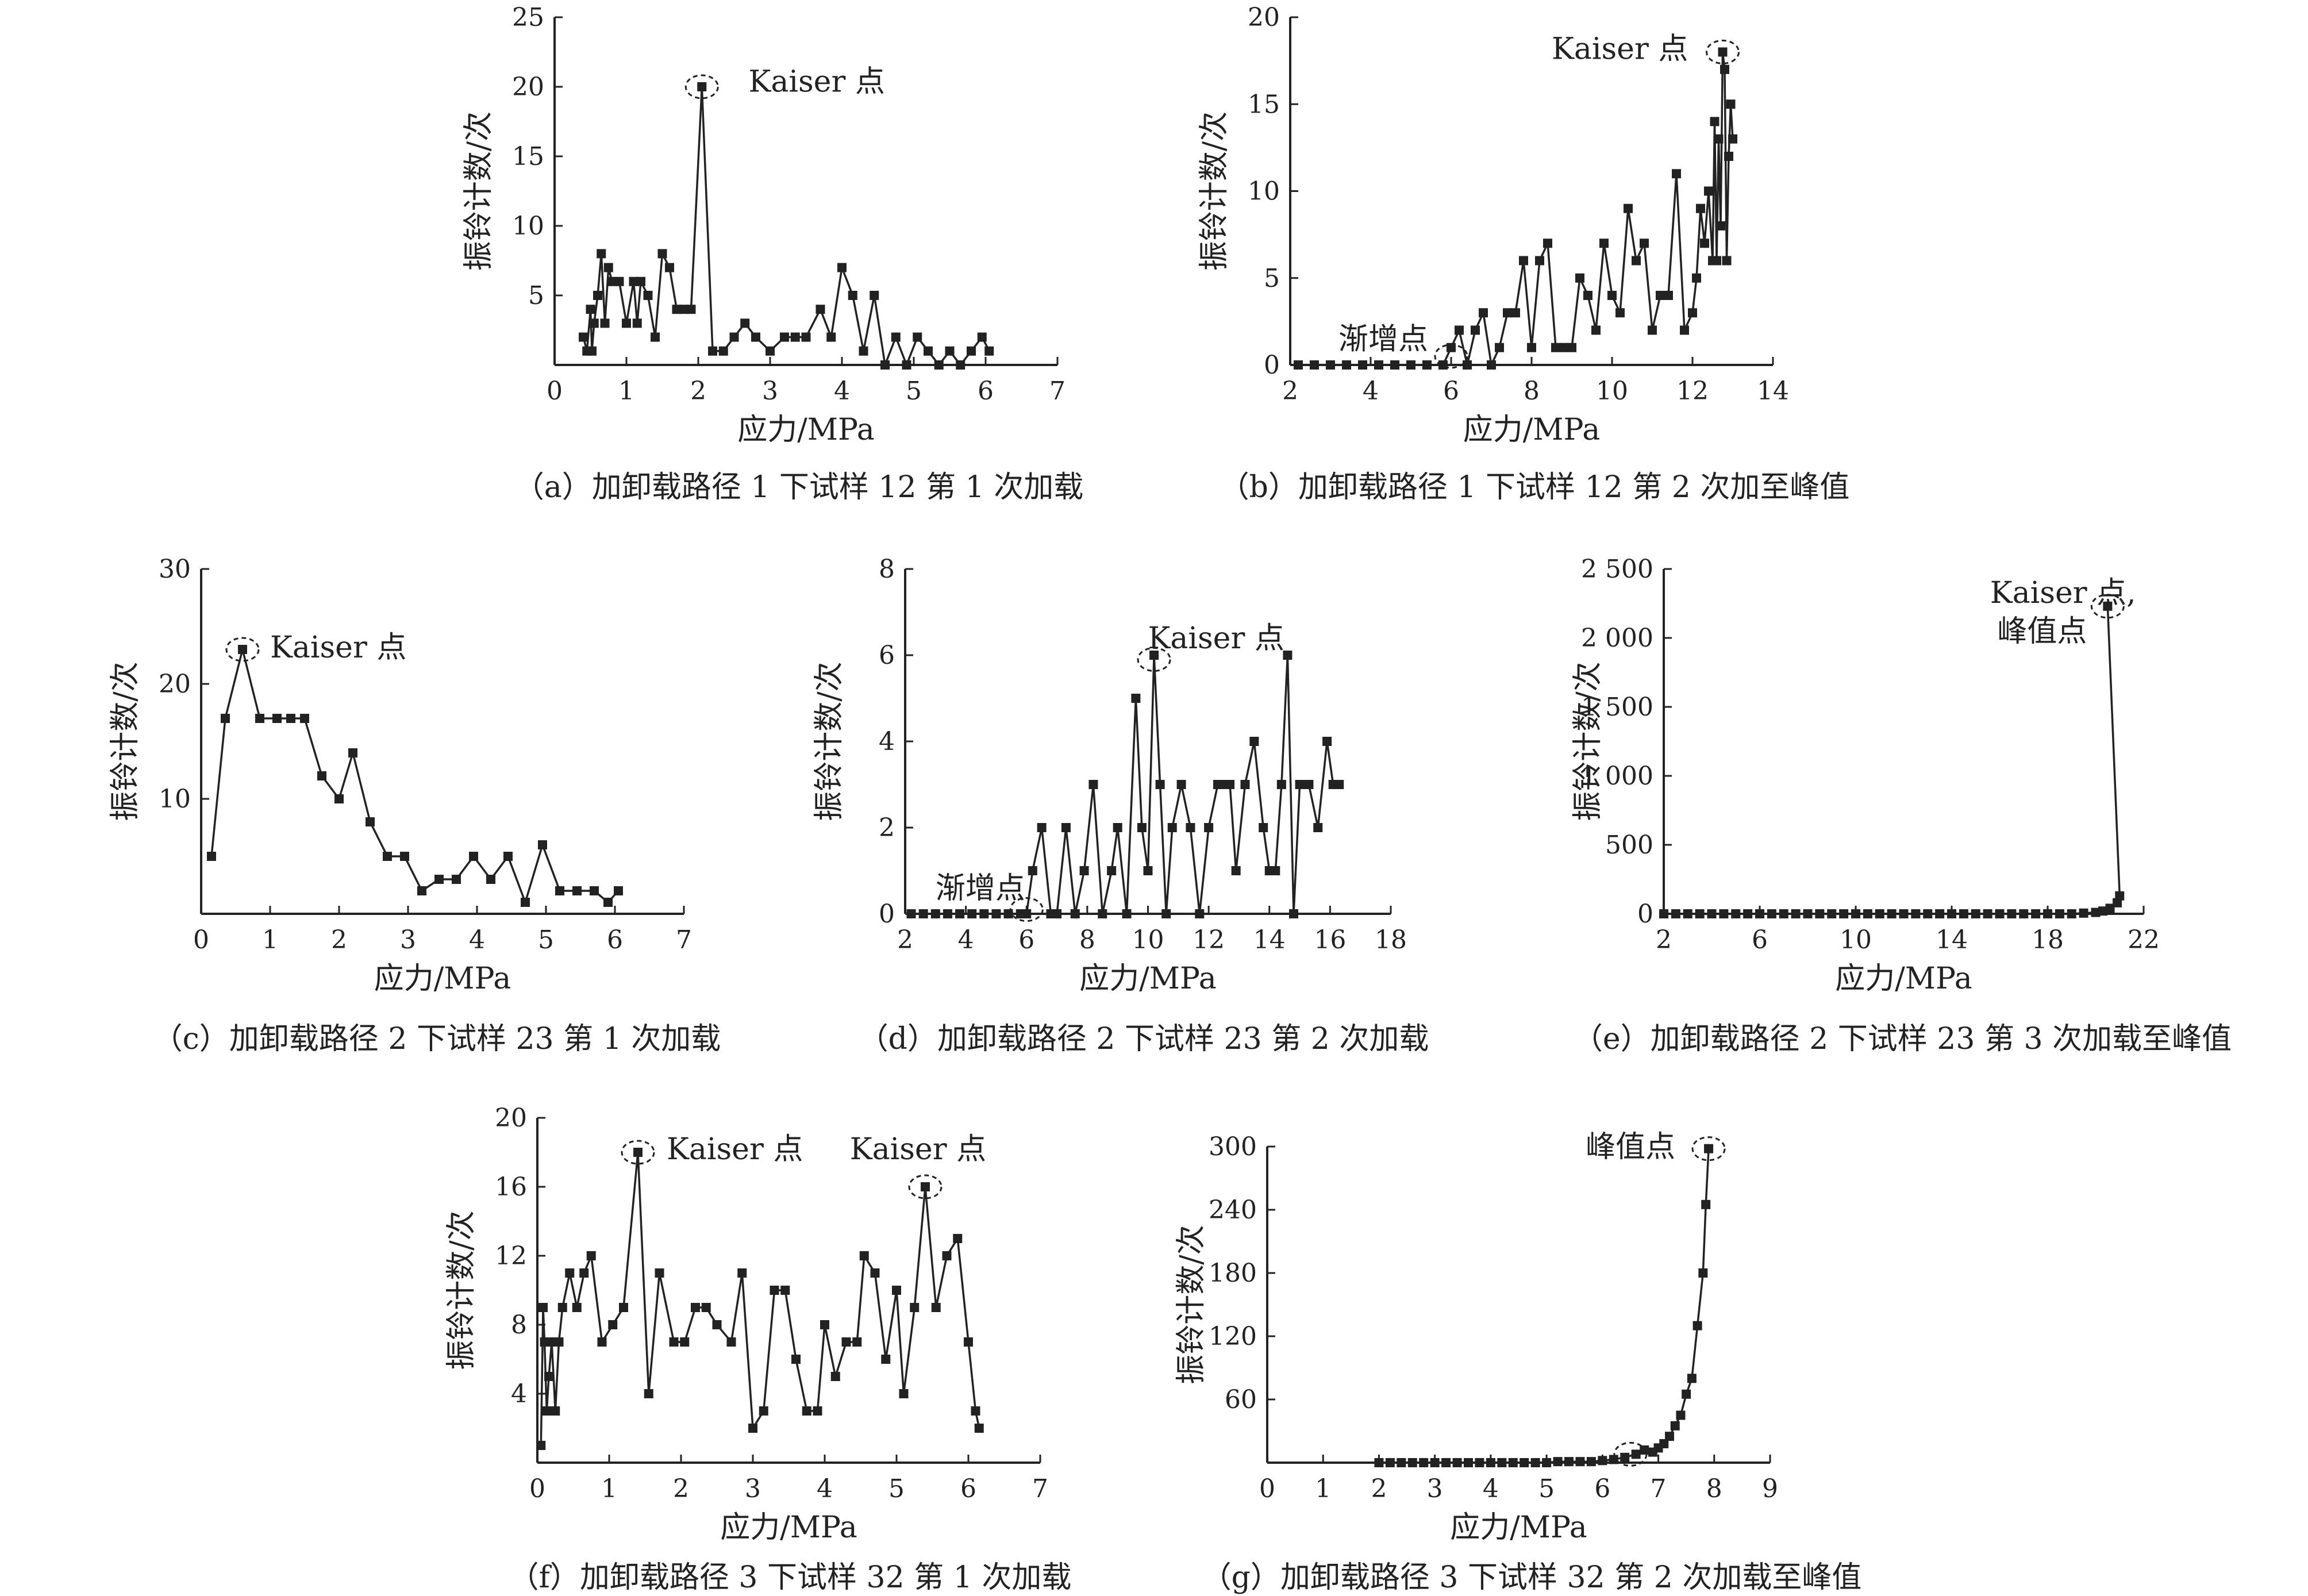  What do you see at coordinates (511, 1118) in the screenshot?
I see `y-tick-label: 20` at bounding box center [511, 1118].